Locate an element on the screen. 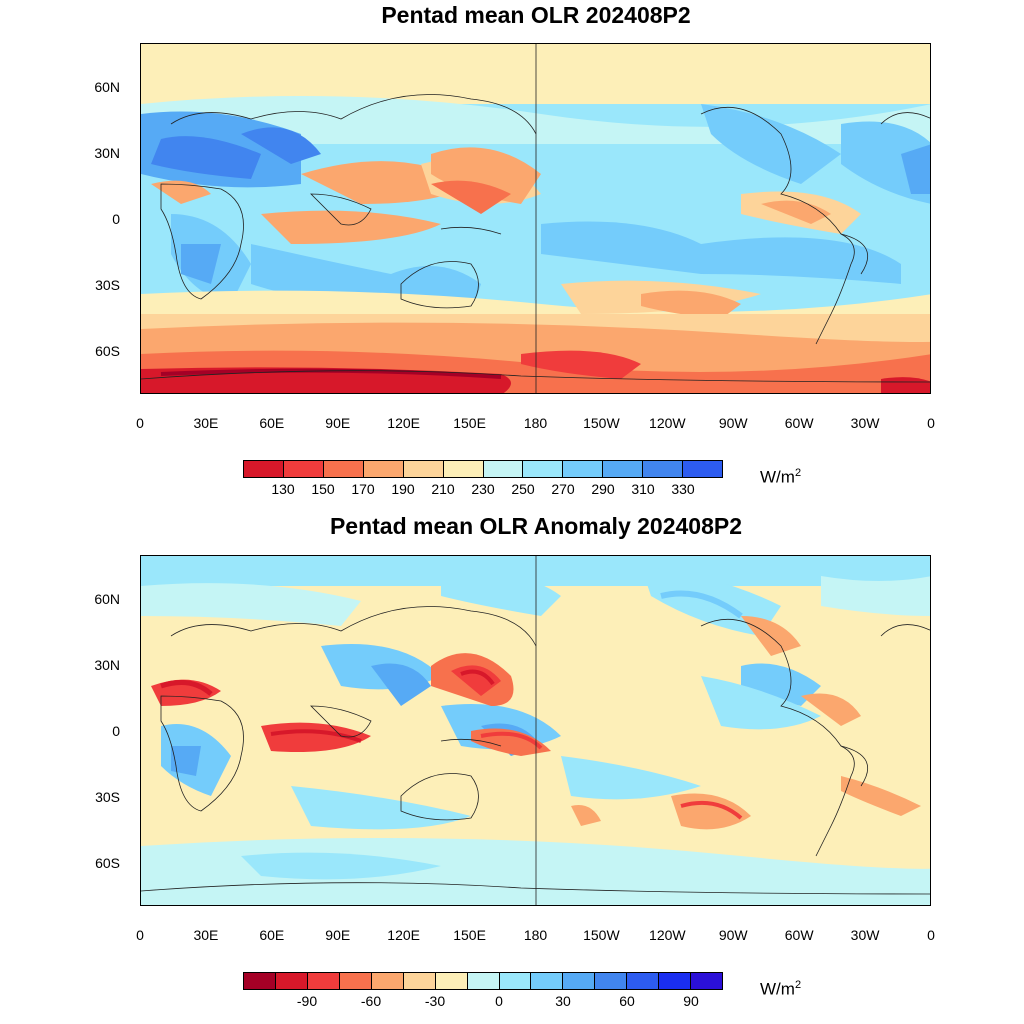 This screenshot has height=1024, width=1024. colorbar-label: -90 is located at coordinates (307, 1001).